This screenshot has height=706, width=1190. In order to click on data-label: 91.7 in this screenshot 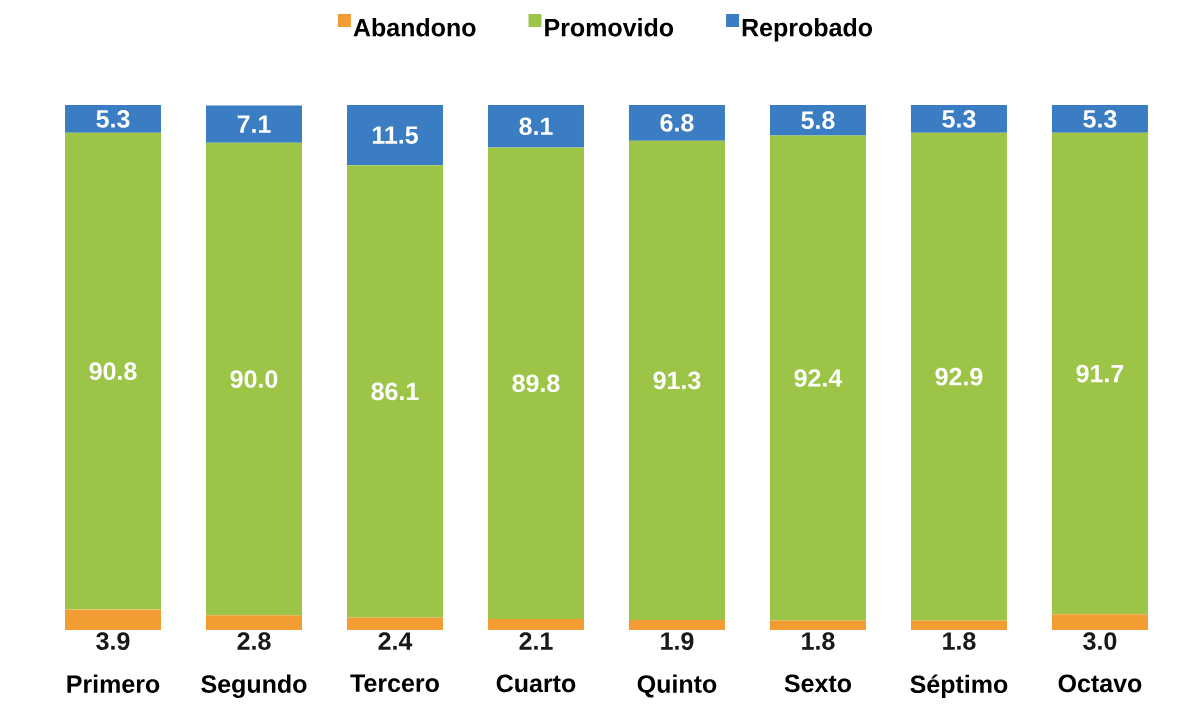, I will do `click(1100, 373)`.